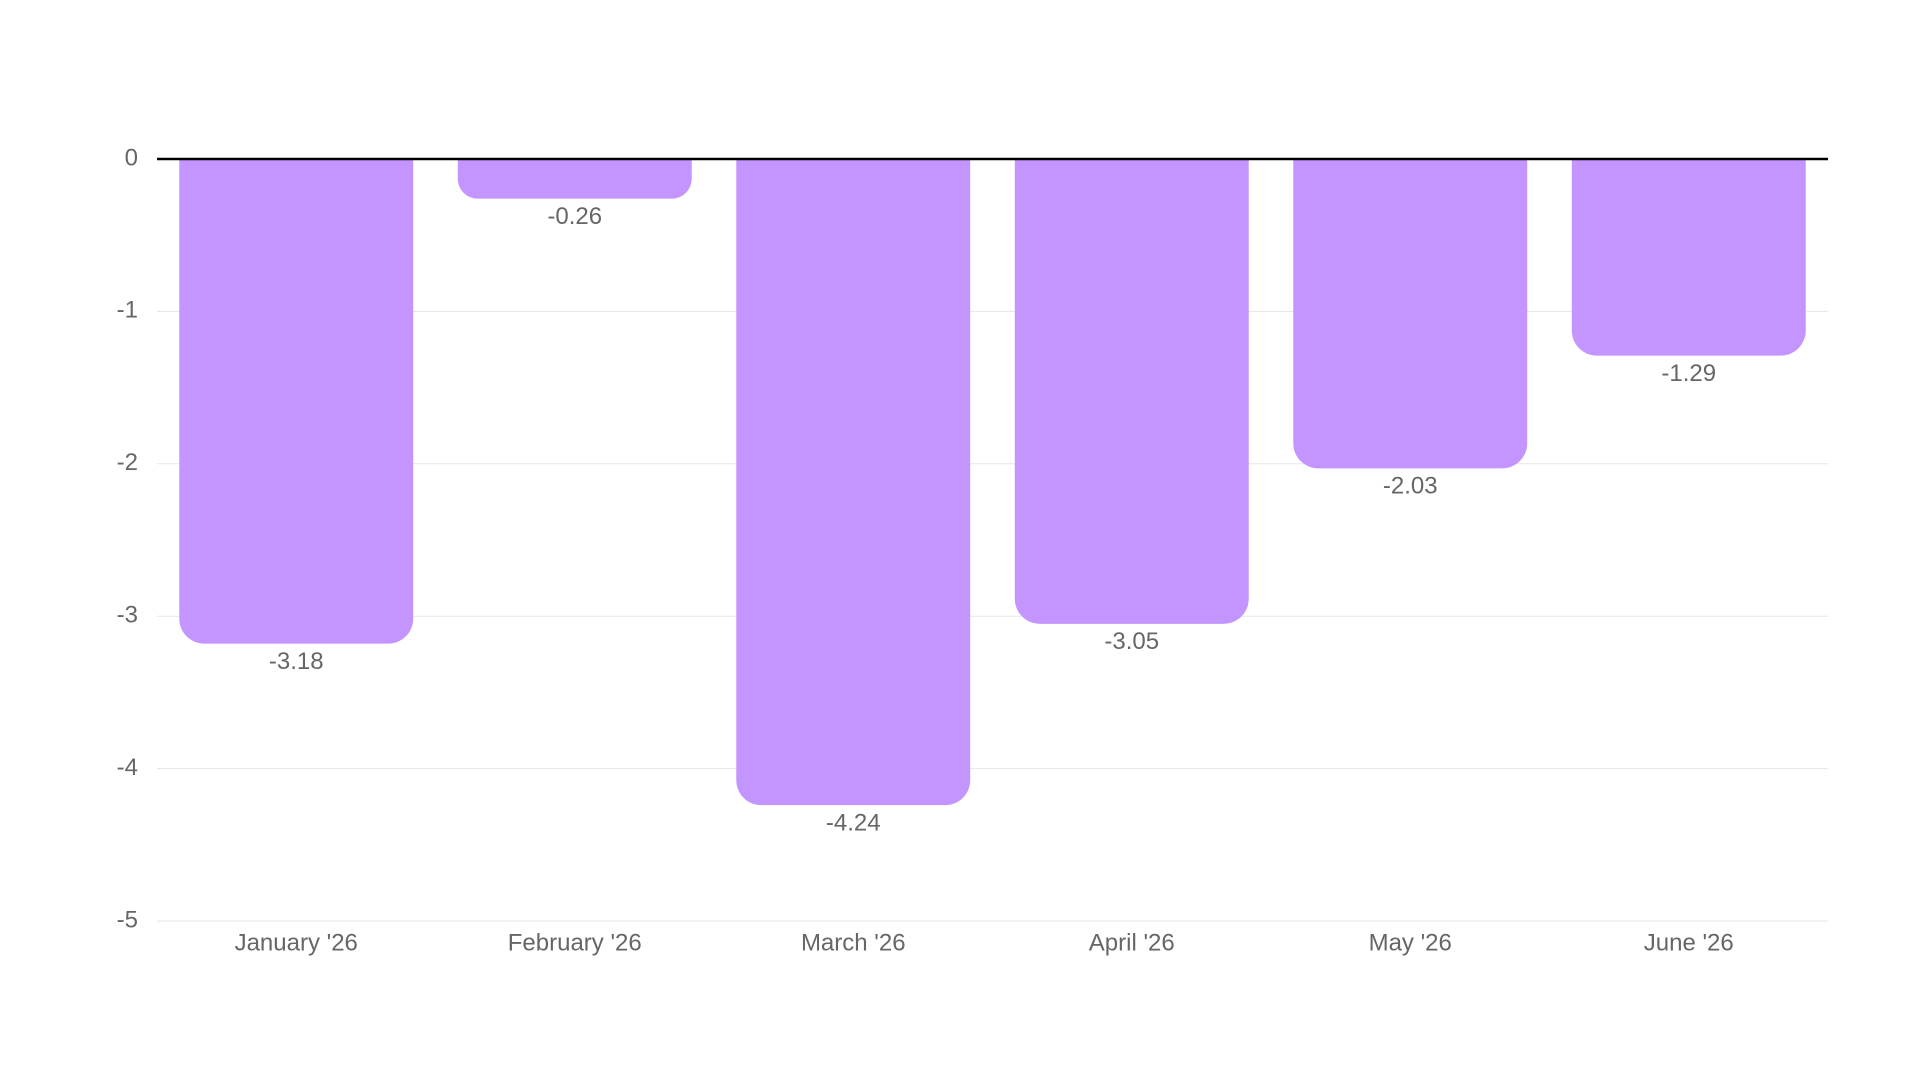 This screenshot has width=1920, height=1080. What do you see at coordinates (1688, 373) in the screenshot?
I see `value-label: -1.29` at bounding box center [1688, 373].